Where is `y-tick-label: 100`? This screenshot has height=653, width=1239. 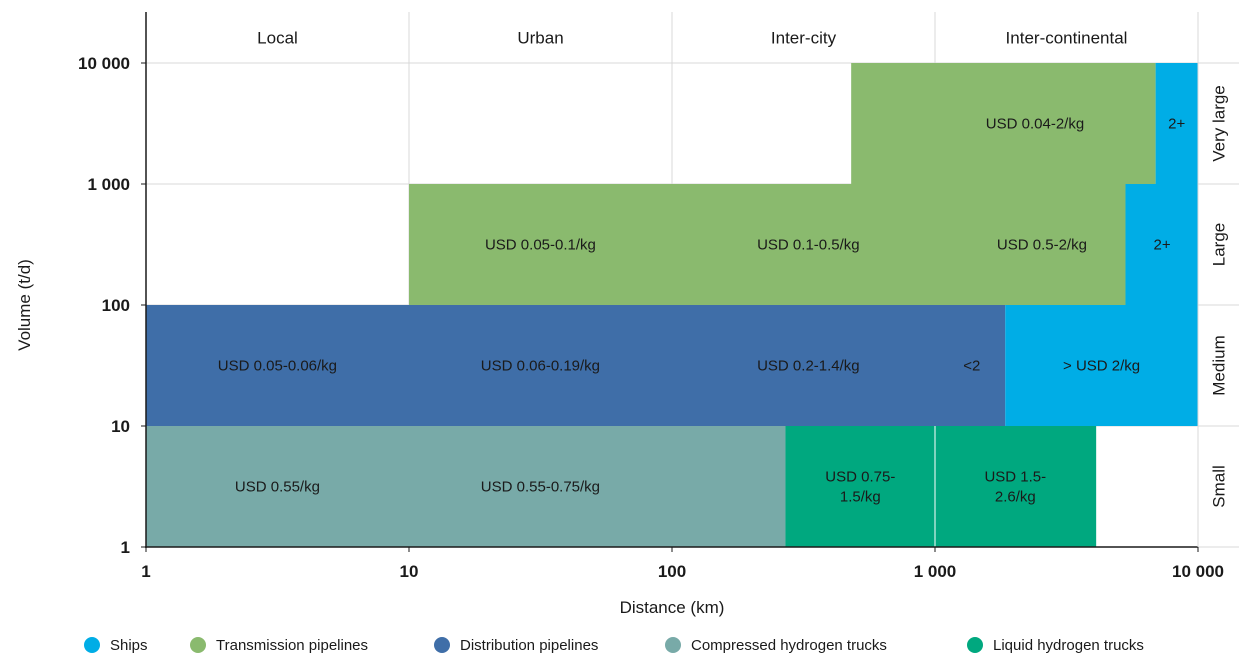
y-tick-label: 100 is located at coordinates (116, 305).